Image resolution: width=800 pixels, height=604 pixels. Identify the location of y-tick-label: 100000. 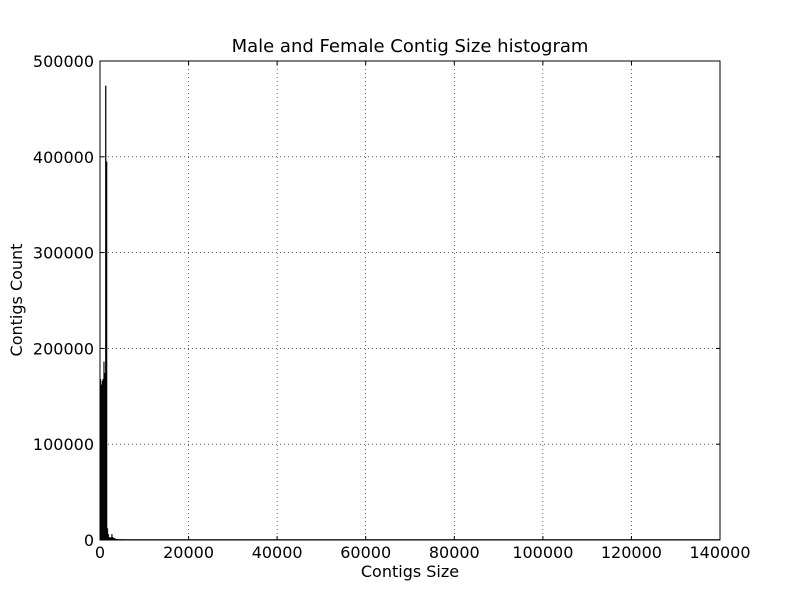
(63, 444).